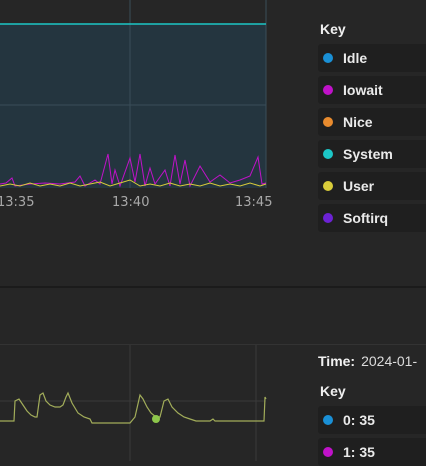 This screenshot has height=466, width=426. What do you see at coordinates (359, 420) in the screenshot?
I see `legend-item-label: 0: 35` at bounding box center [359, 420].